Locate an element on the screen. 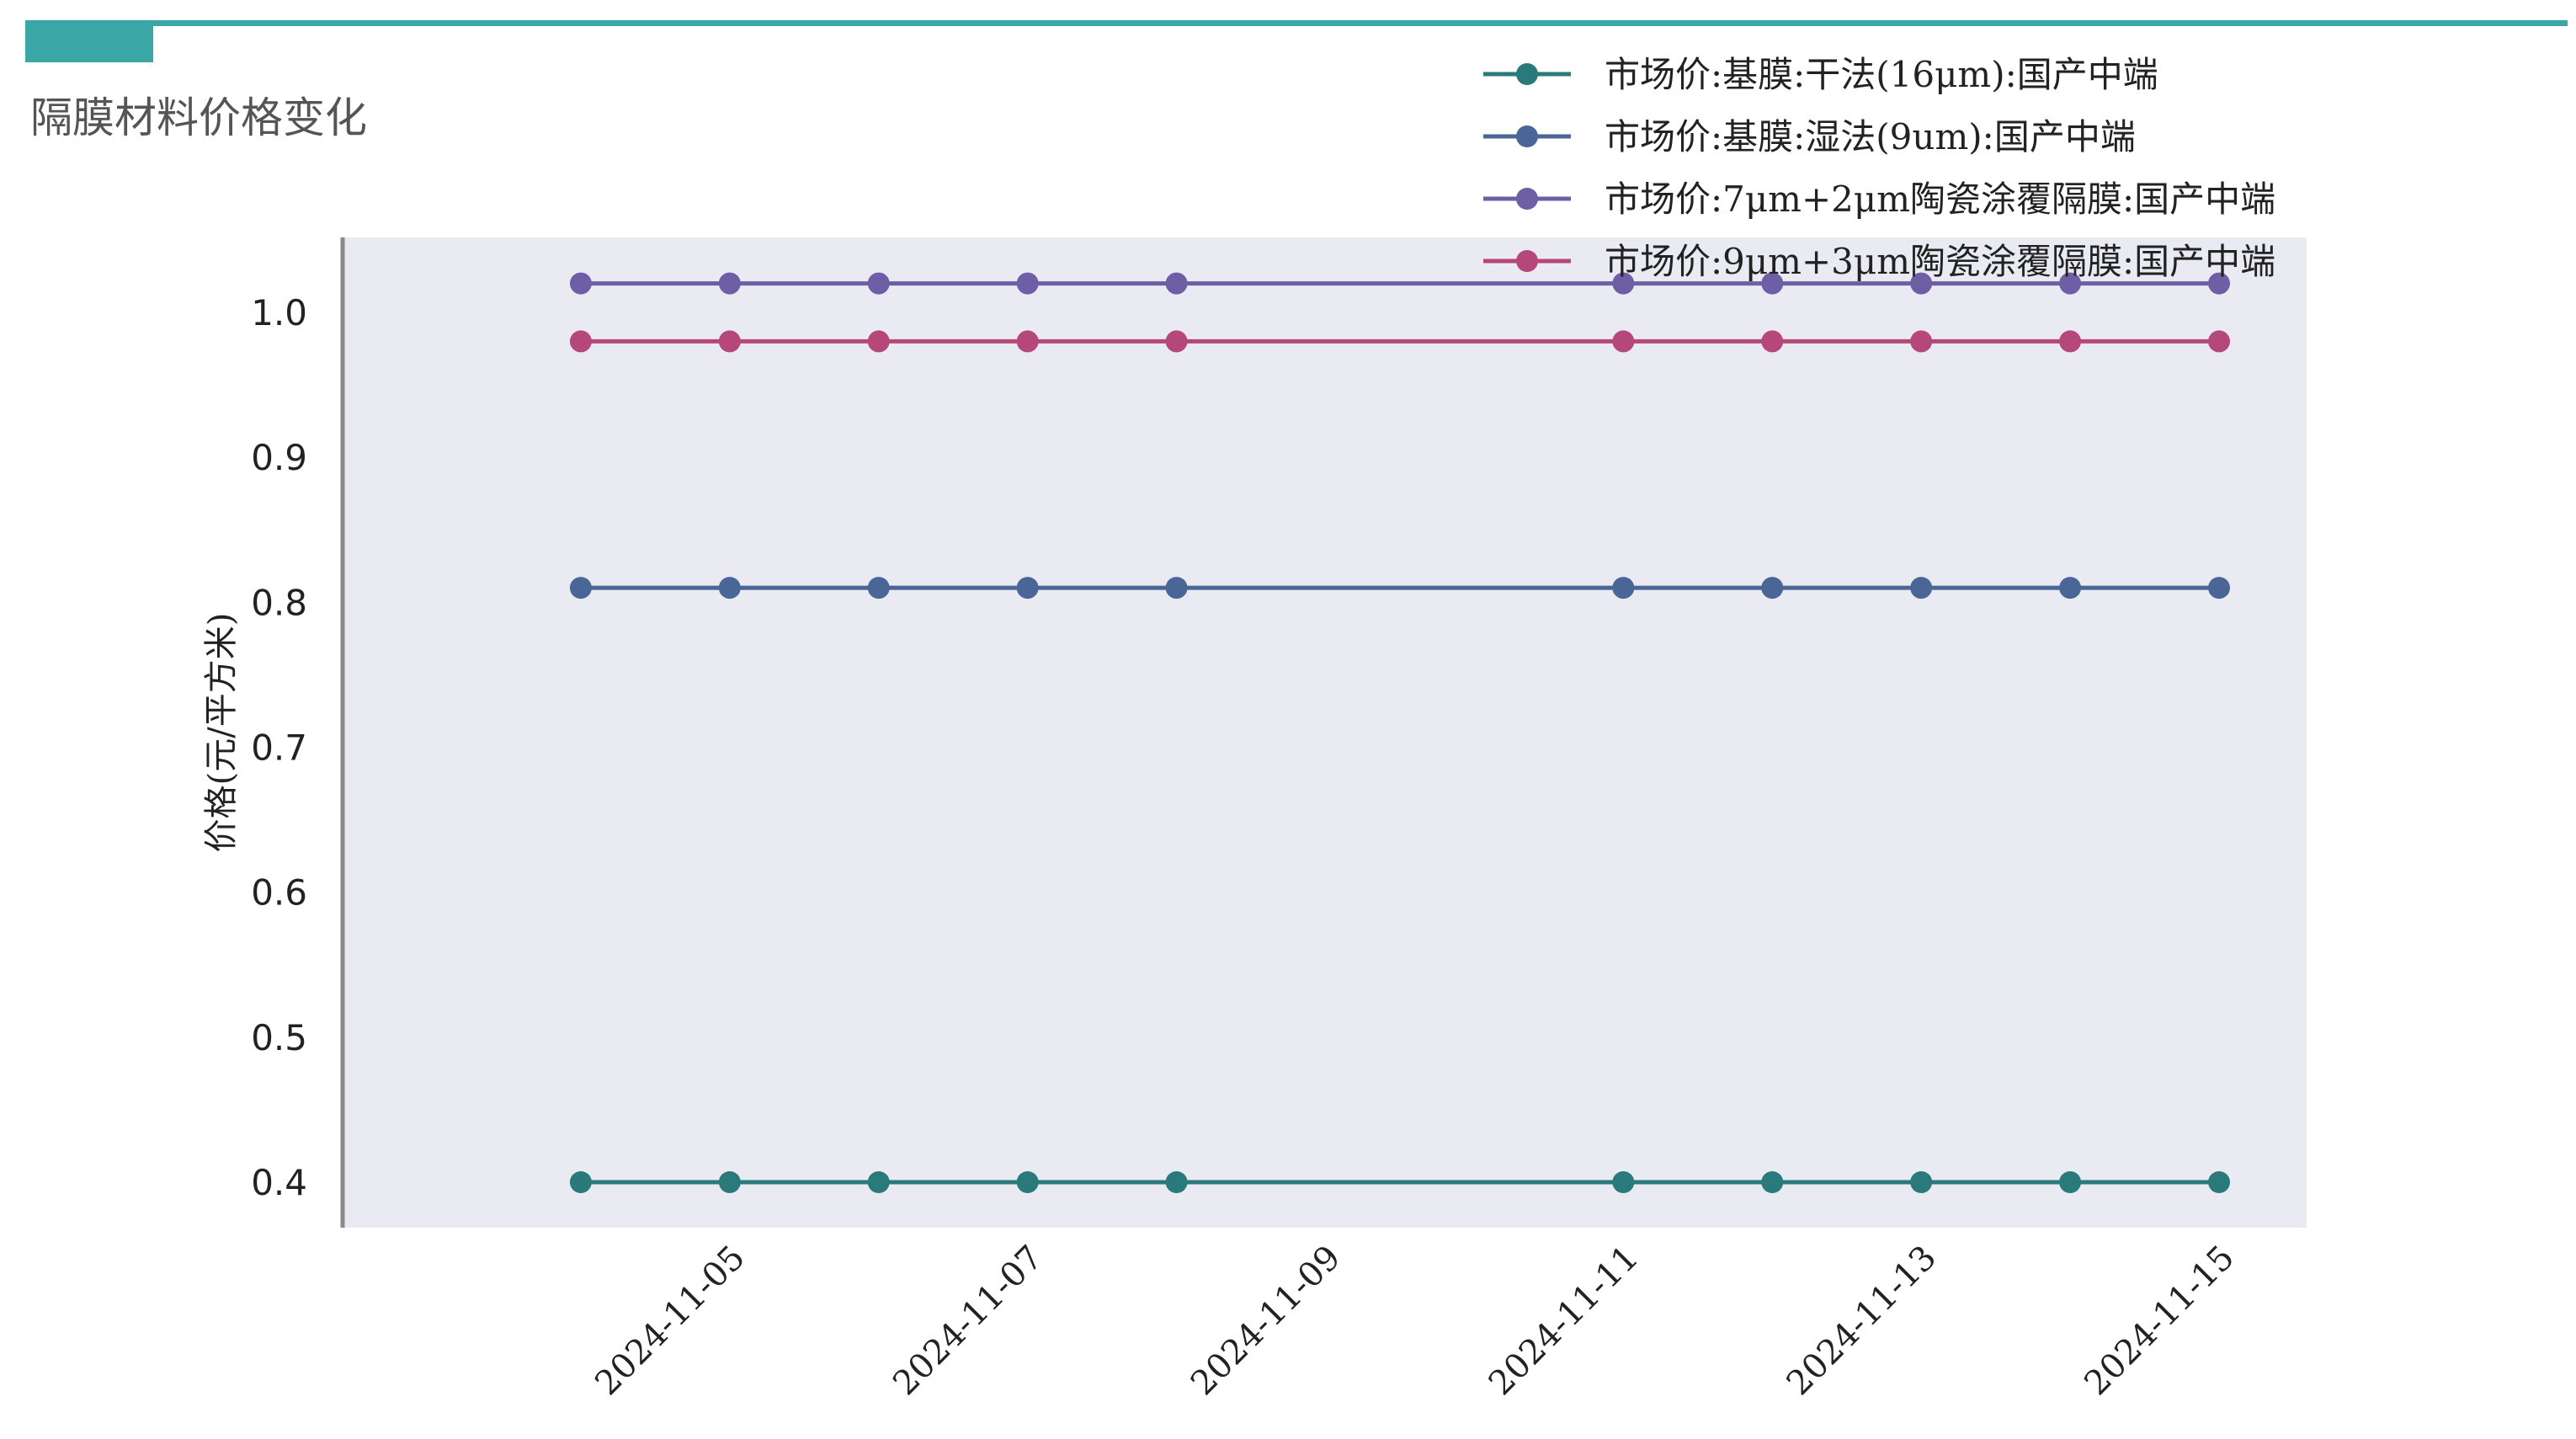 This screenshot has width=2576, height=1439. y-tick-label: 0.9 is located at coordinates (279, 457).